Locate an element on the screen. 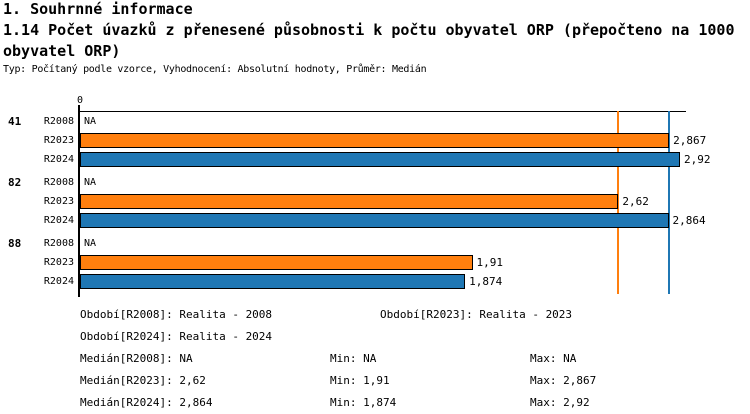 The image size is (750, 414). domain-axis-line is located at coordinates (79, 201).